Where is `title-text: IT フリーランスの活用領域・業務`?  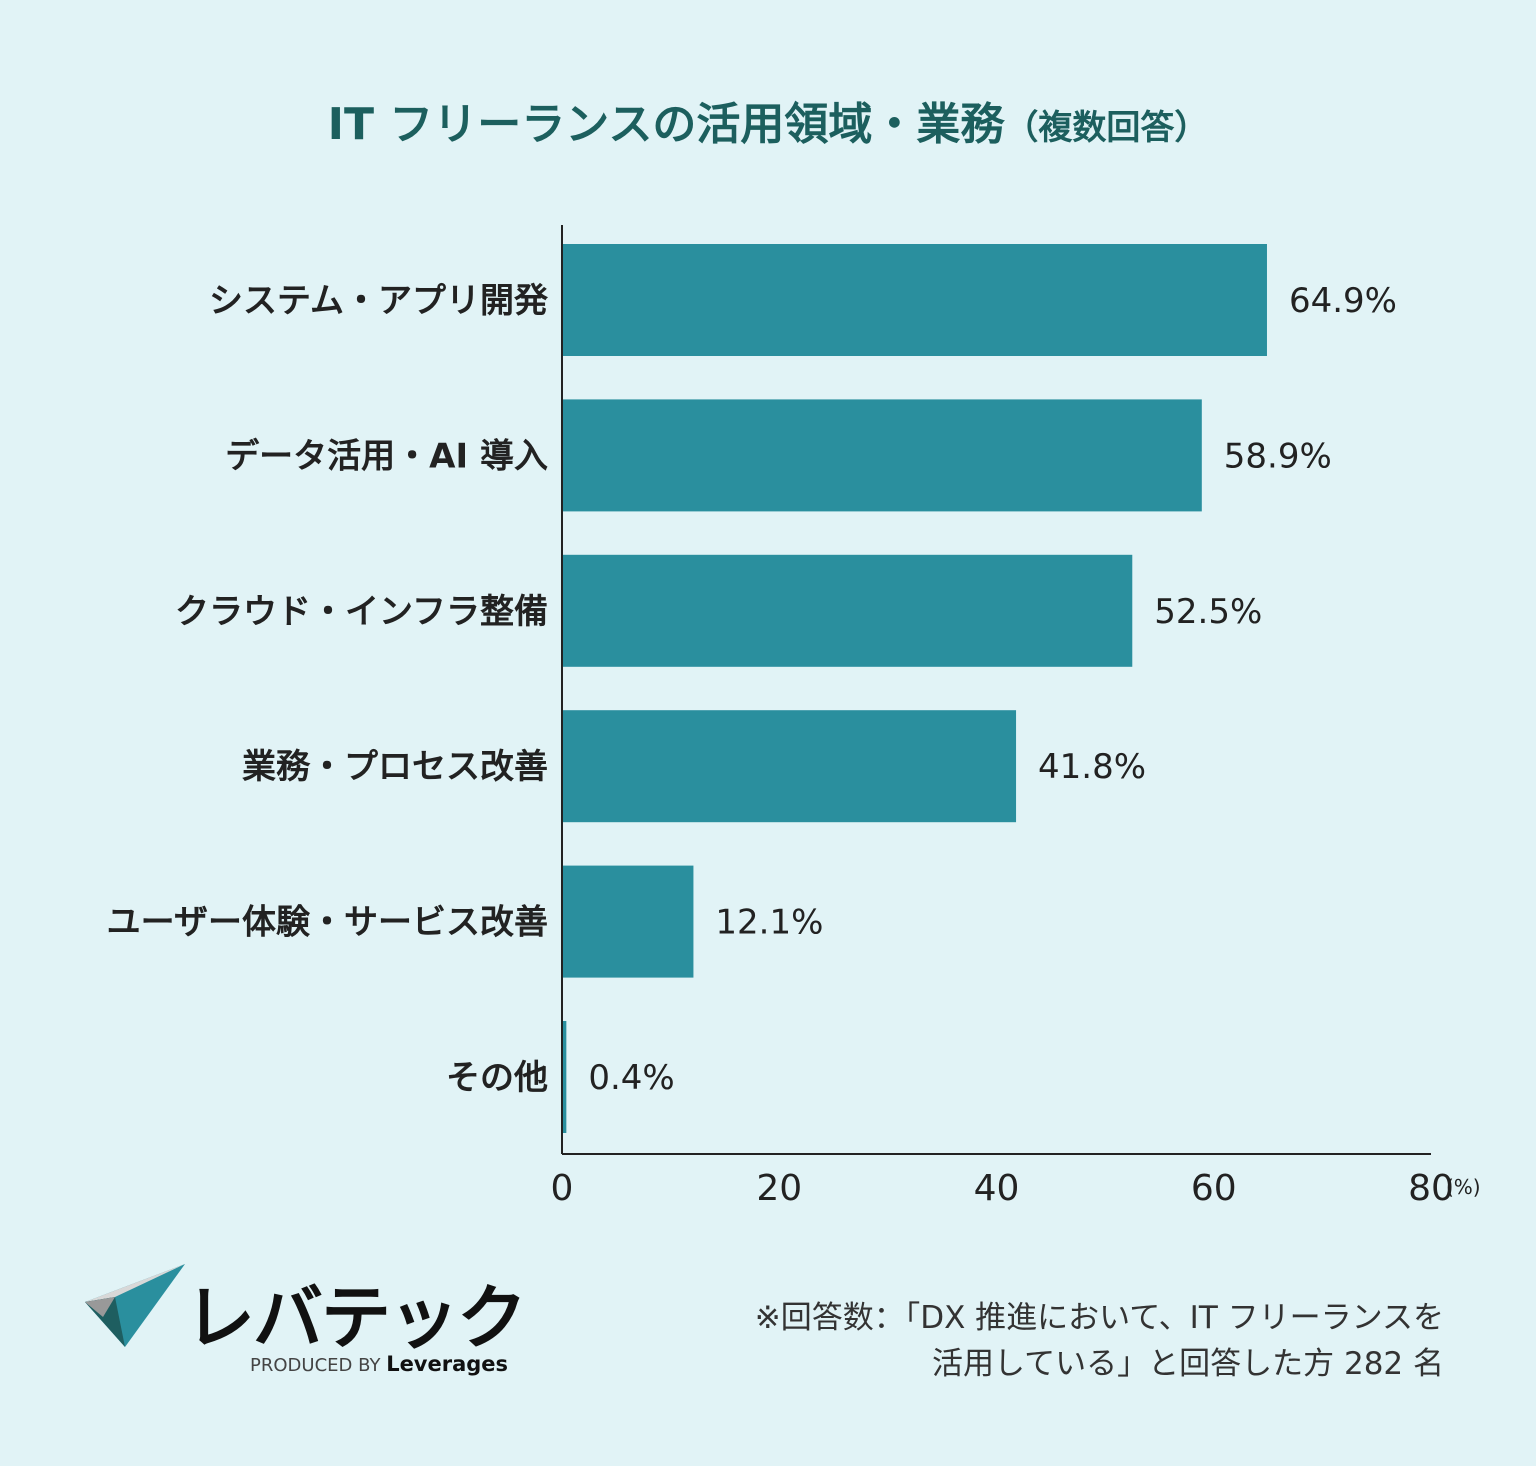
title-text: IT フリーランスの活用領域・業務 is located at coordinates (666, 124).